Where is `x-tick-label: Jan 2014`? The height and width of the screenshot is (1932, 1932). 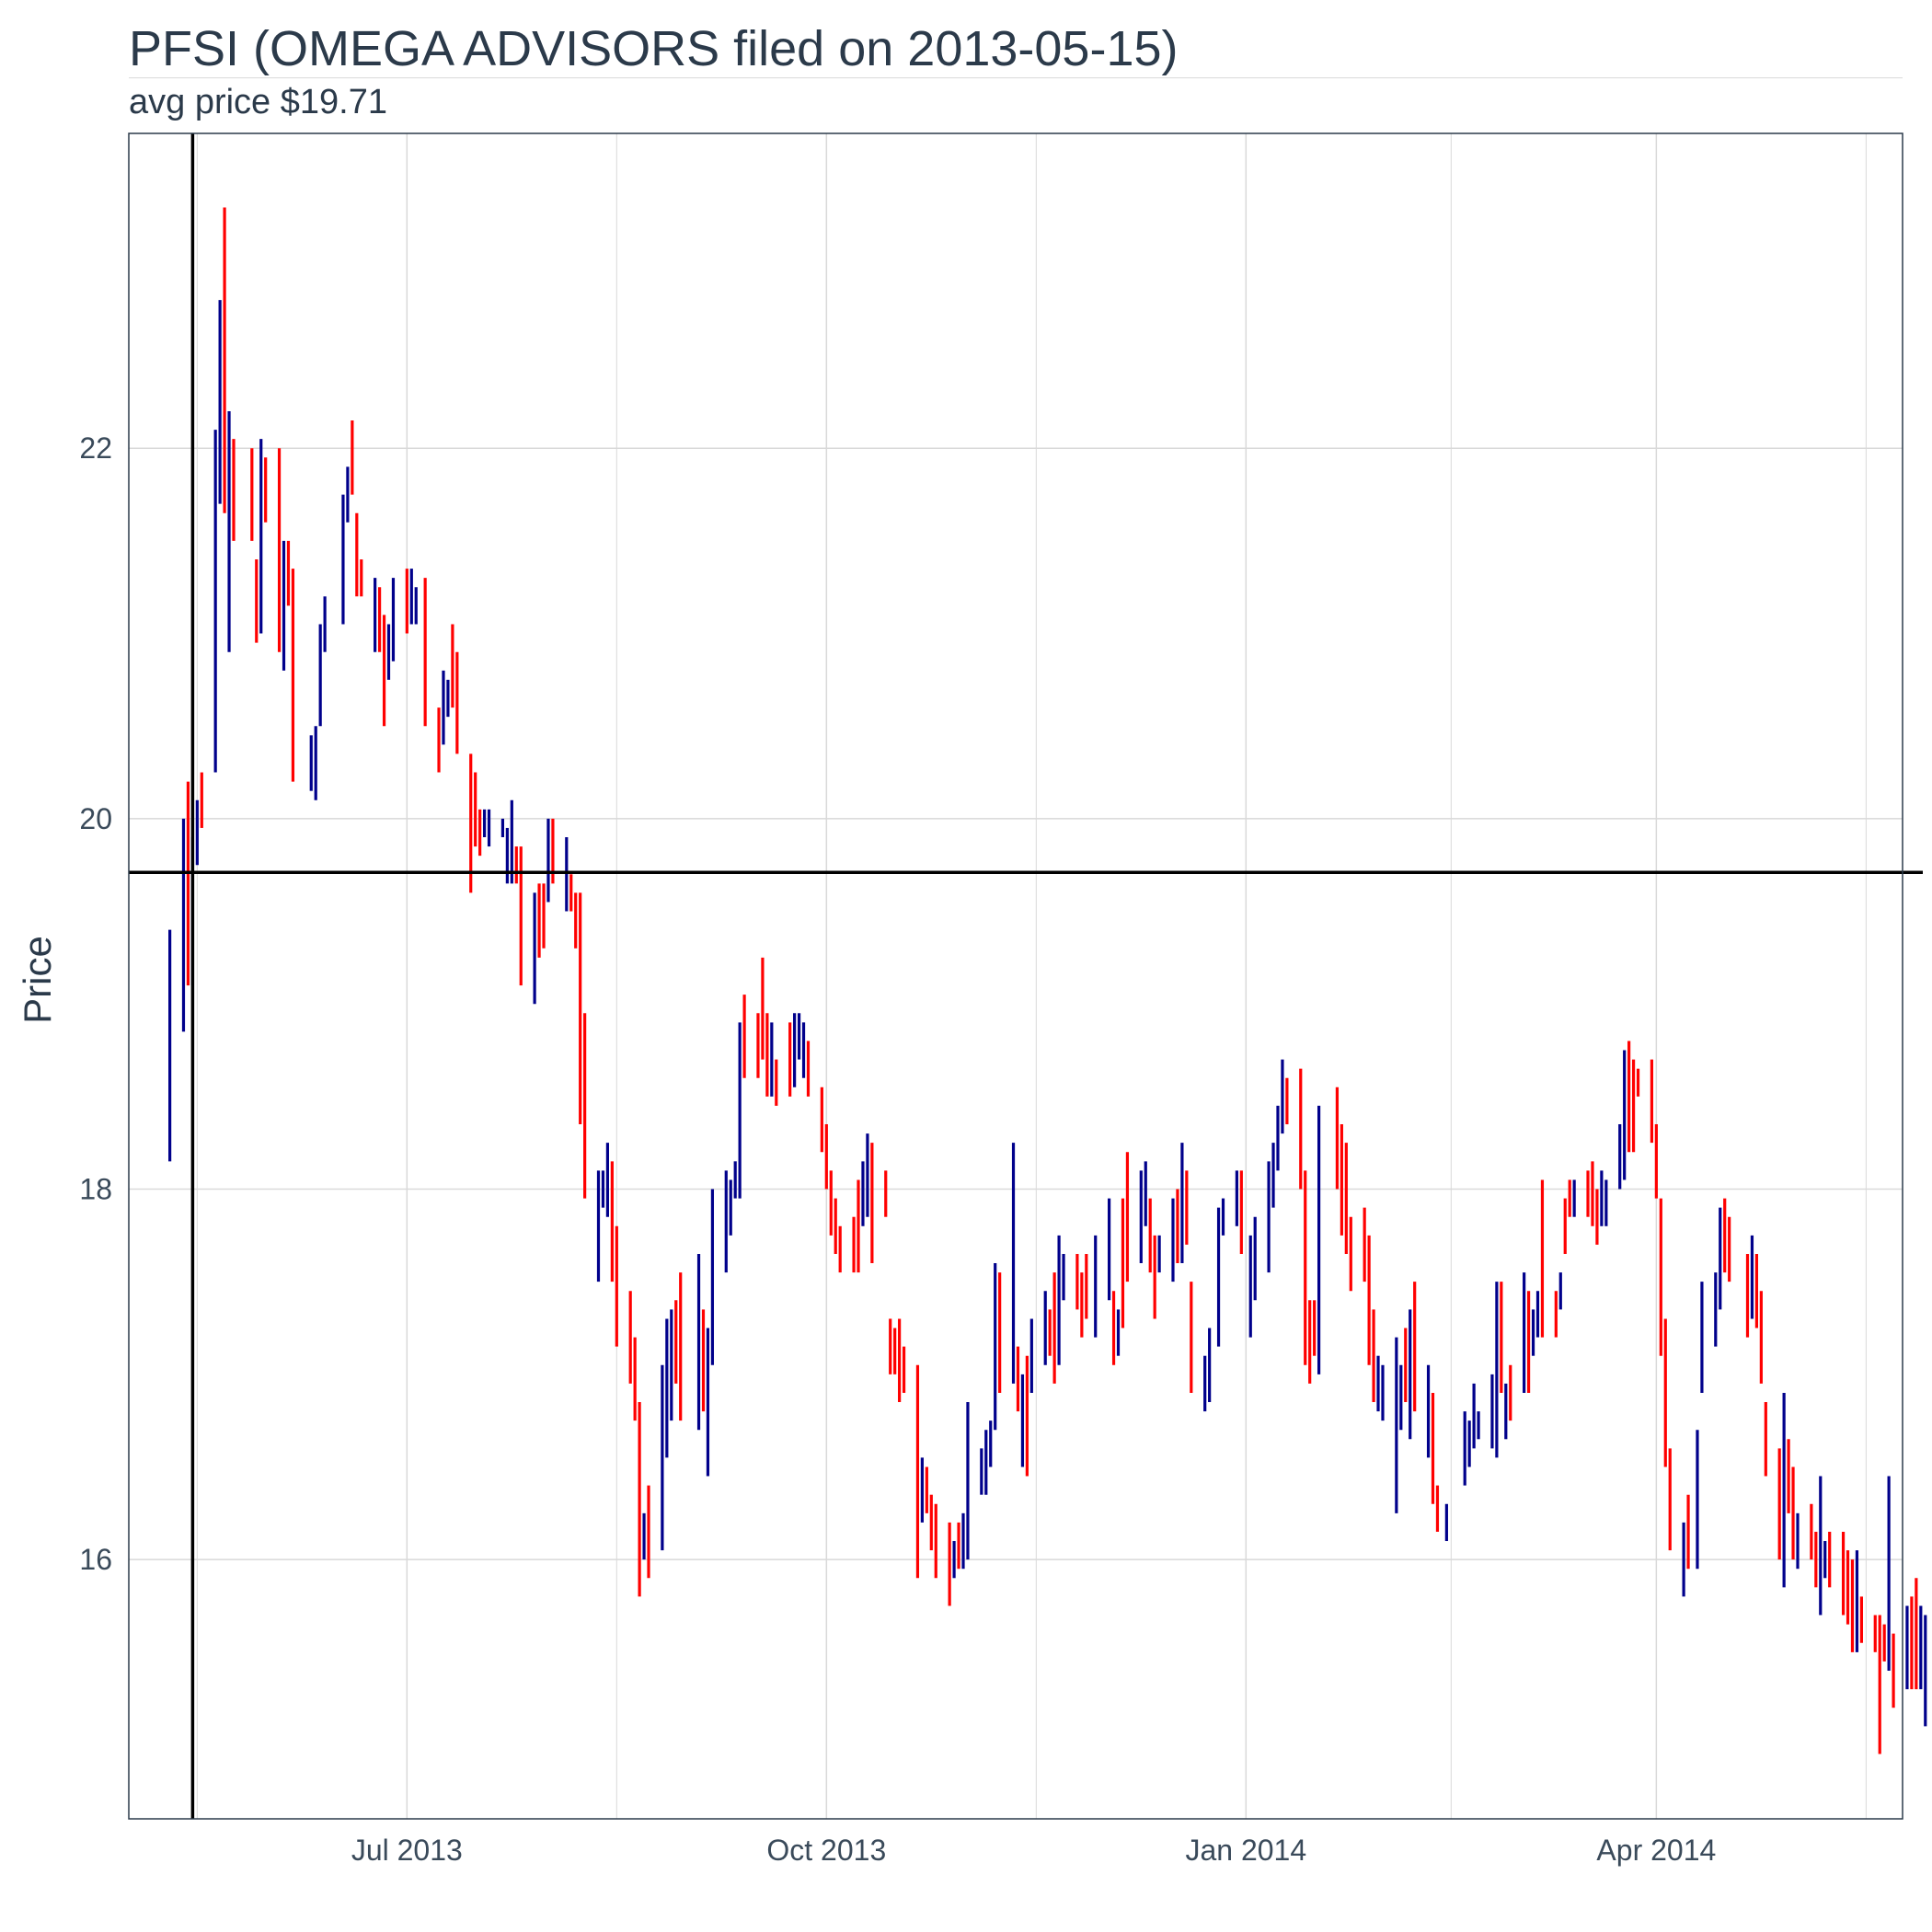
x-tick-label: Jan 2014 is located at coordinates (1245, 1850).